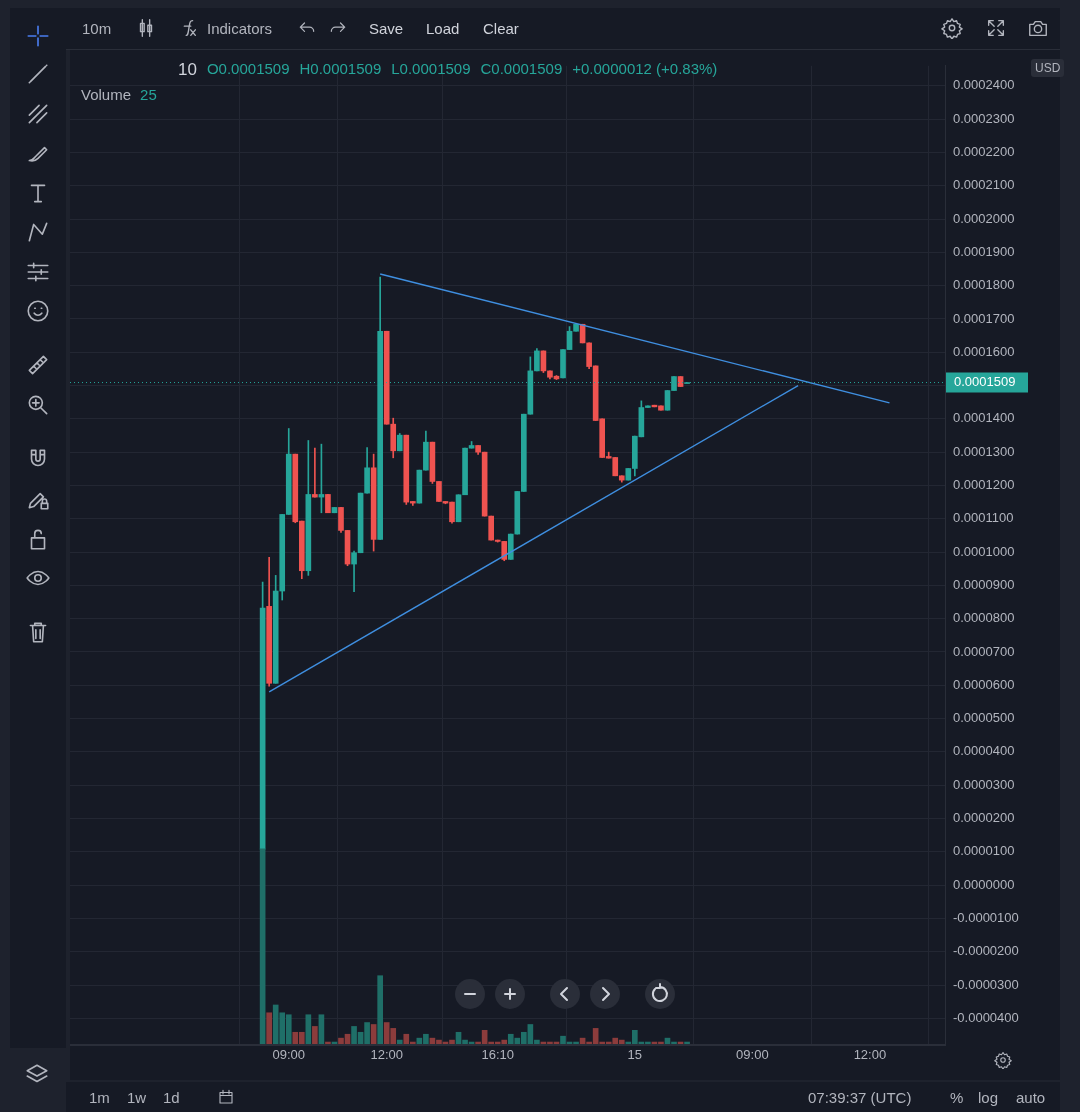 The height and width of the screenshot is (1112, 1080). Describe the element at coordinates (984, 151) in the screenshot. I see `y-tick-label: 0.0002200` at that location.